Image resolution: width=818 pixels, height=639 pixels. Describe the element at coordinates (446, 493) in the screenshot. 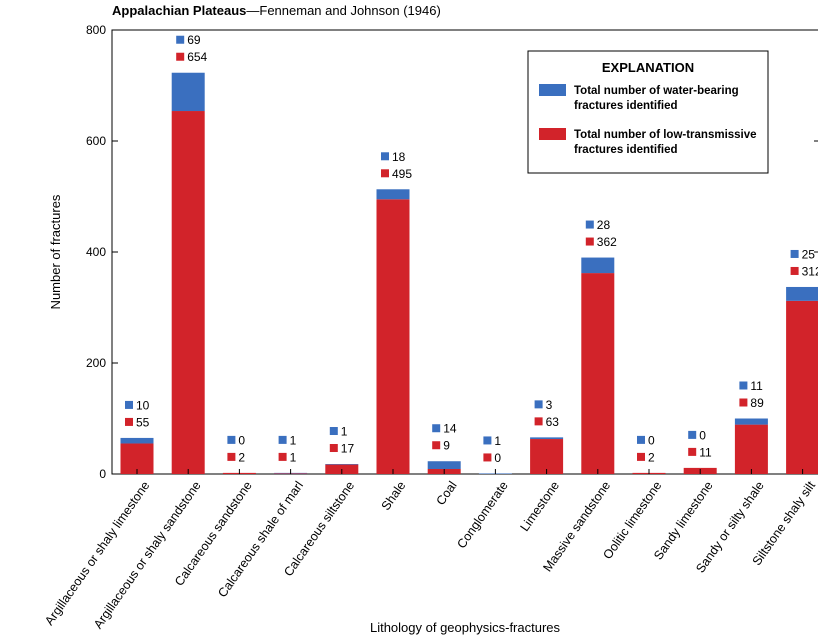

I see `x-category-label: Coal` at that location.